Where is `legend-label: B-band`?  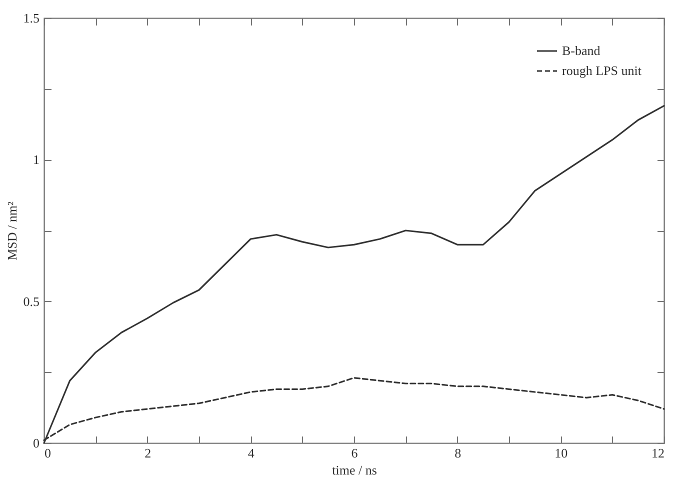
legend-label: B-band is located at coordinates (581, 50).